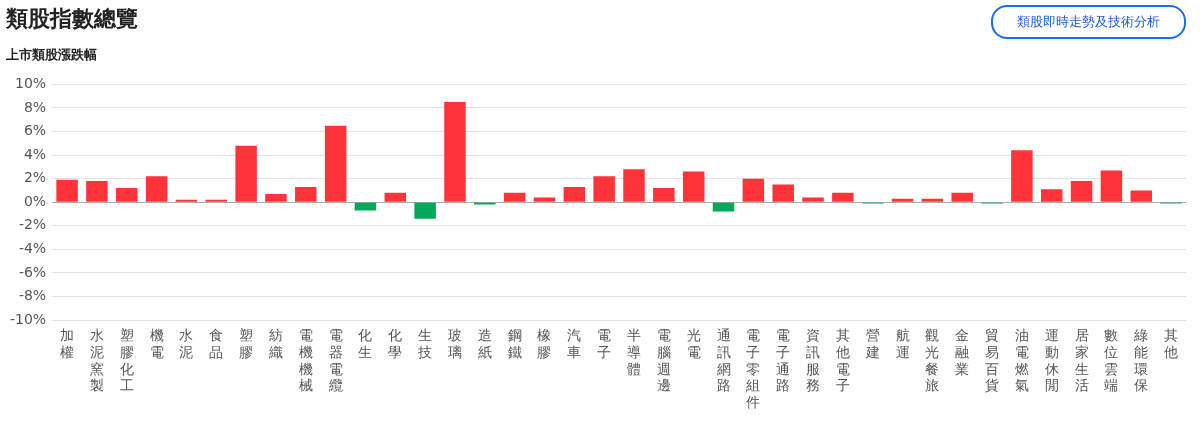 This screenshot has width=1200, height=424. What do you see at coordinates (35, 200) in the screenshot?
I see `y-tick-label: 0%` at bounding box center [35, 200].